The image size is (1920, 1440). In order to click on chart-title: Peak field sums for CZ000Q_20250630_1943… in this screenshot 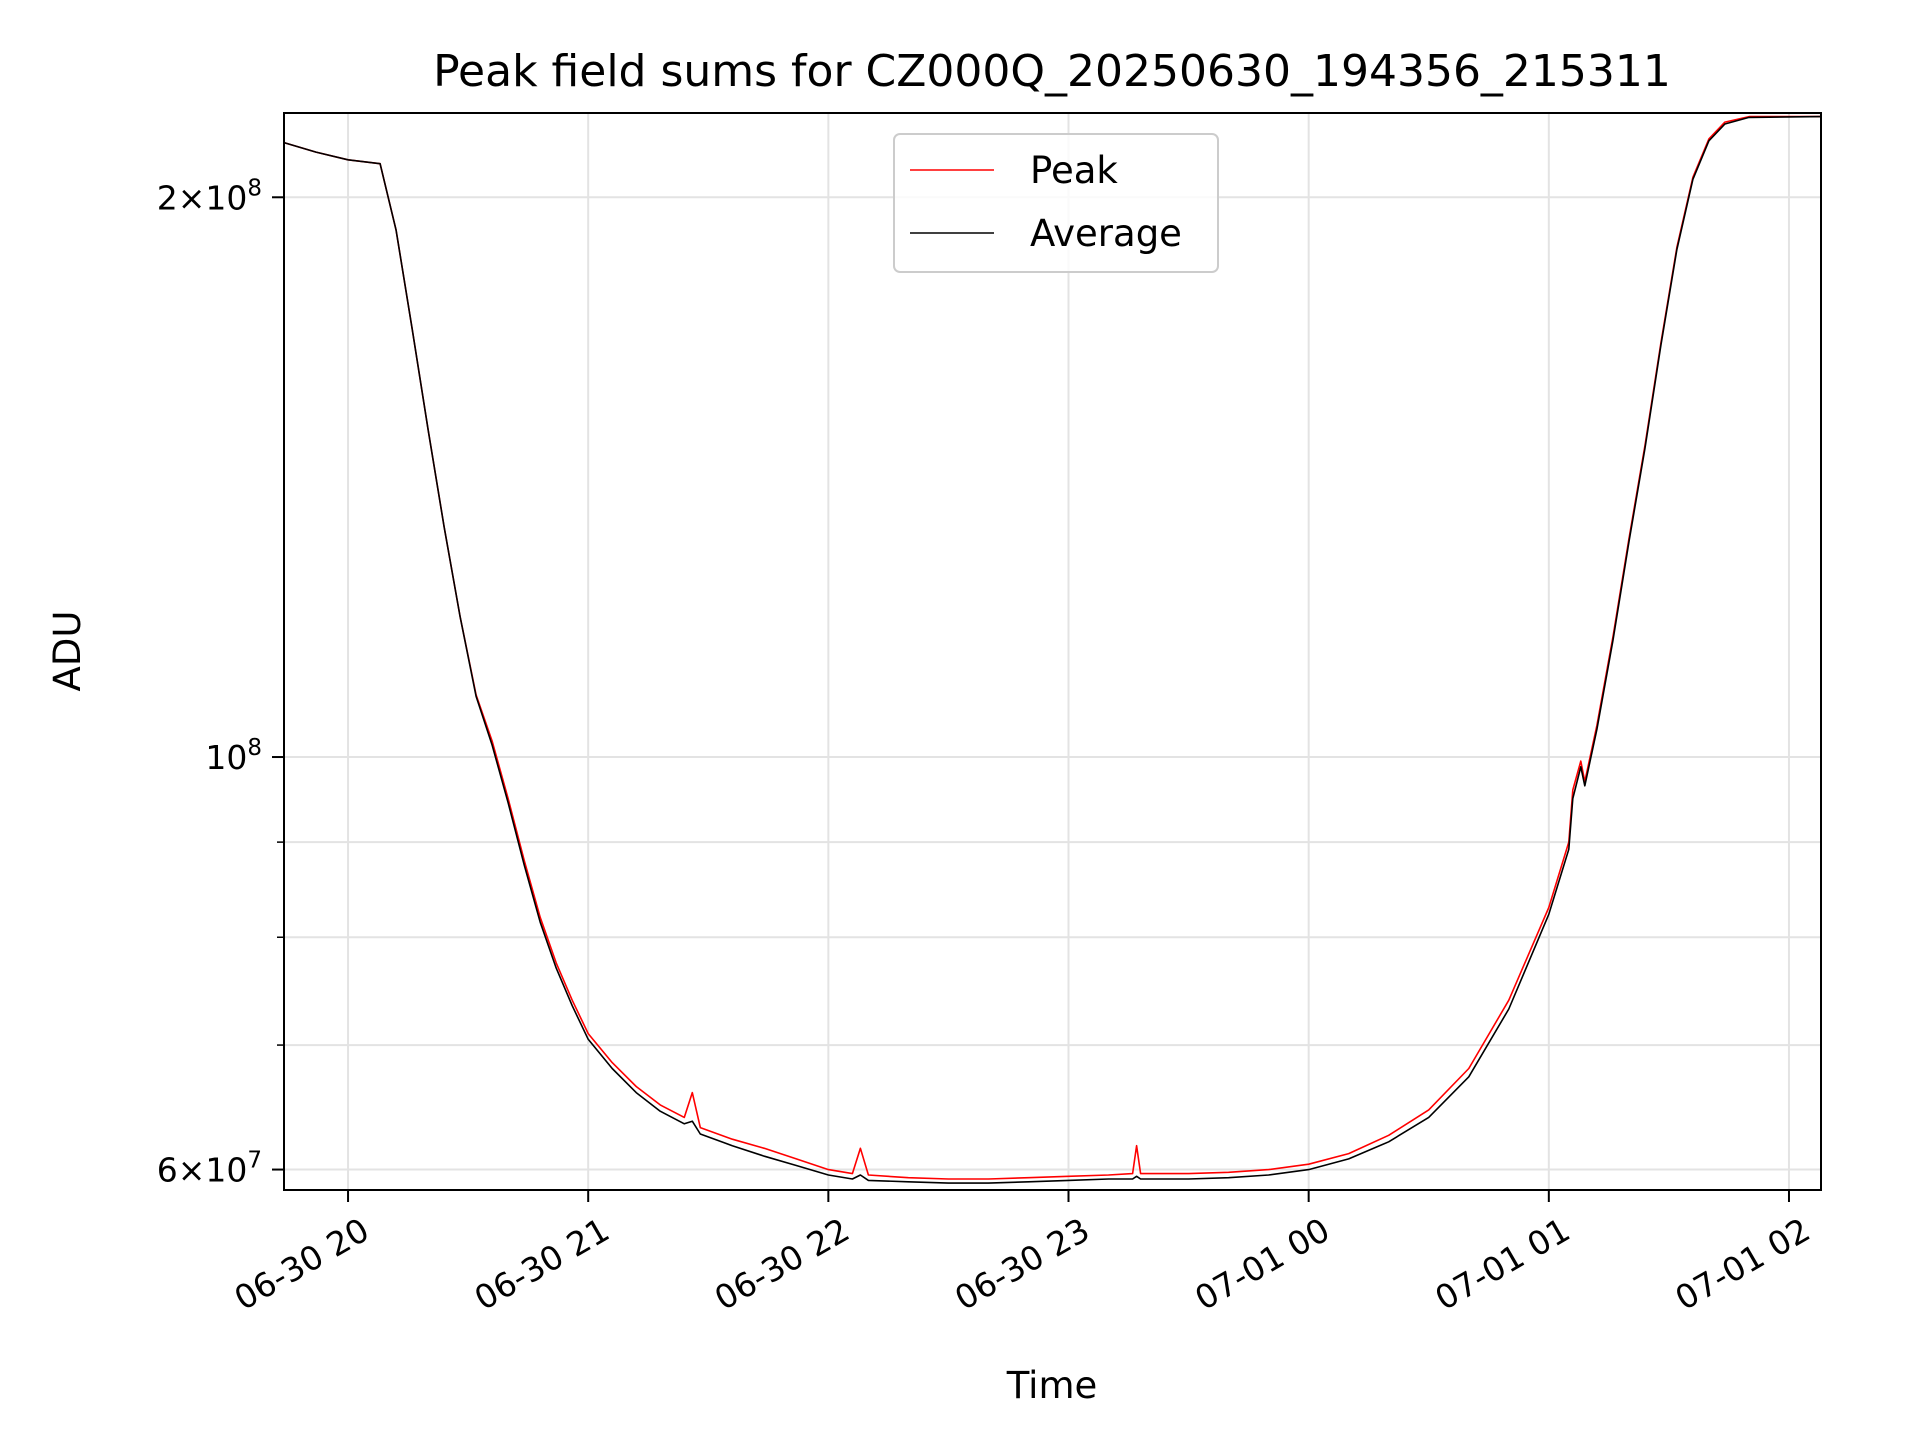, I will do `click(1052, 71)`.